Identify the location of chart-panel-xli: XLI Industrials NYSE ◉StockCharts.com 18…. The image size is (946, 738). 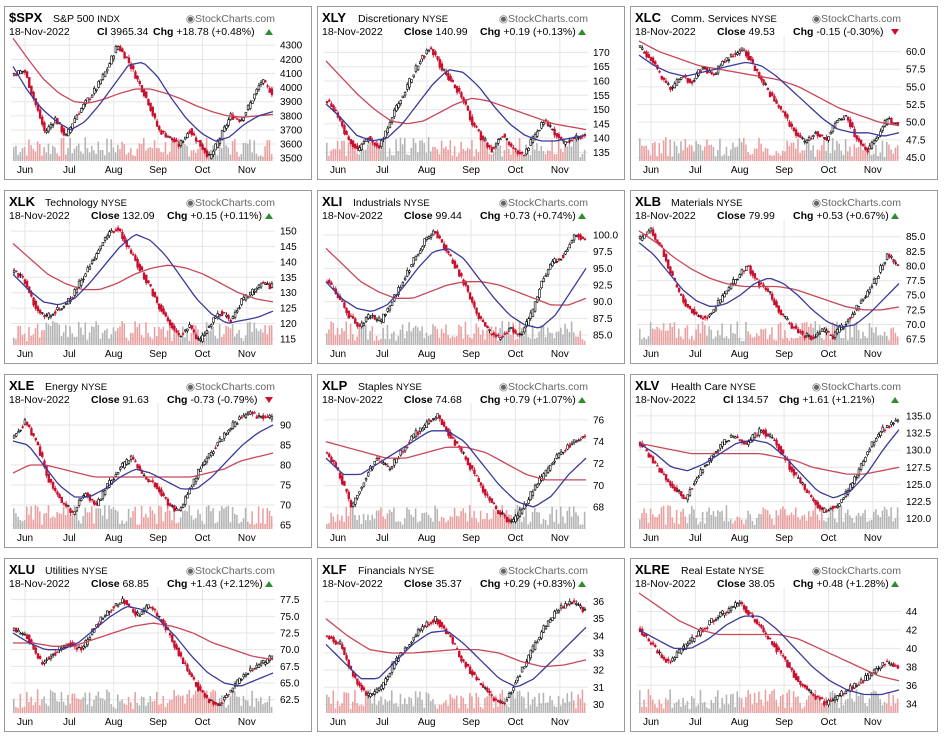
(471, 277).